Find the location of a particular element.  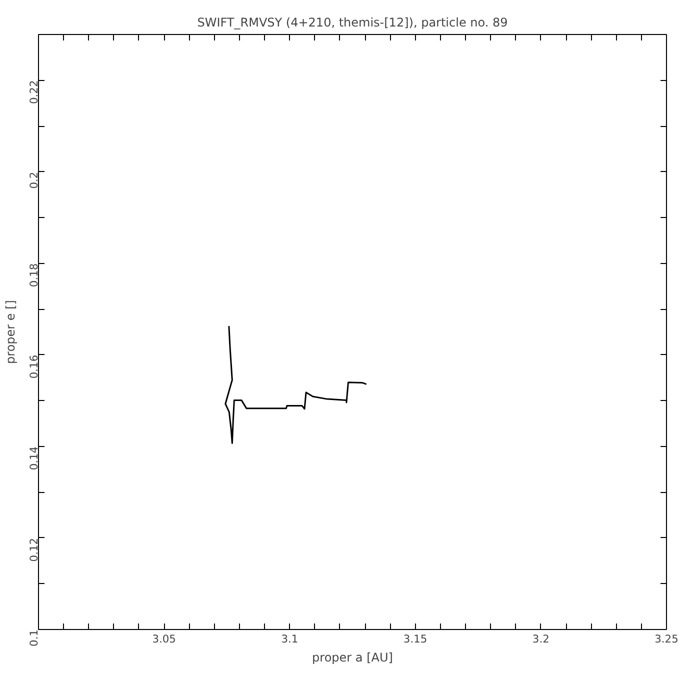

y-tick-label: 0.1 is located at coordinates (34, 637).